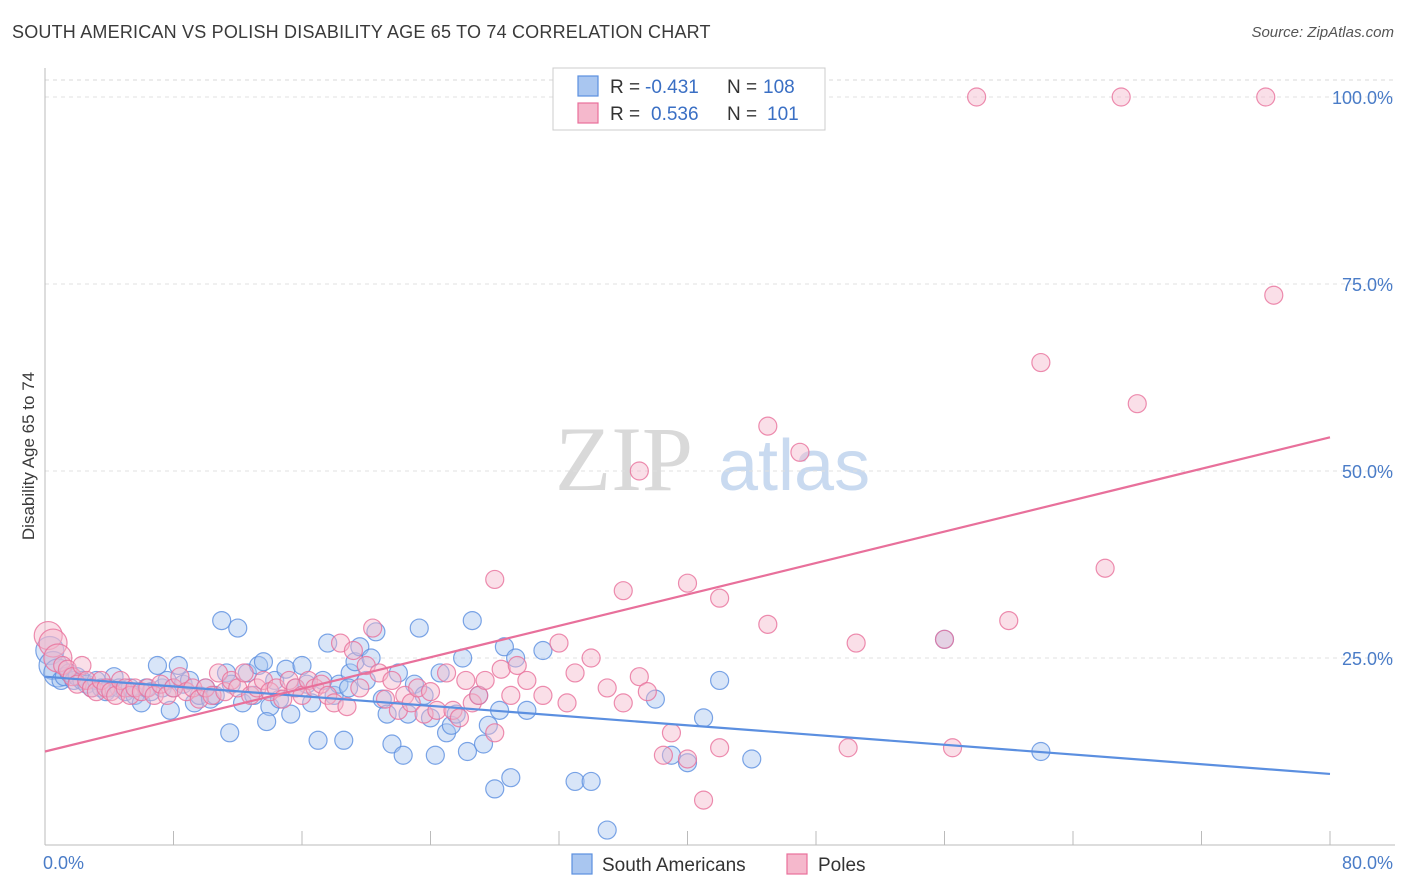 This screenshot has height=892, width=1406. What do you see at coordinates (783, 114) in the screenshot?
I see `legend-n-value-2: 101` at bounding box center [783, 114].